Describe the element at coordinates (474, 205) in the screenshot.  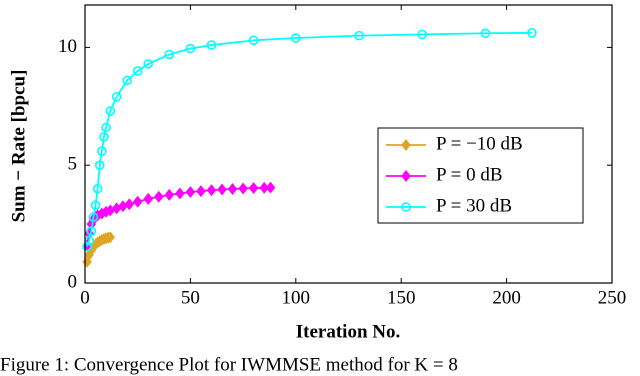
I see `legend-label: P = 30 dB` at that location.